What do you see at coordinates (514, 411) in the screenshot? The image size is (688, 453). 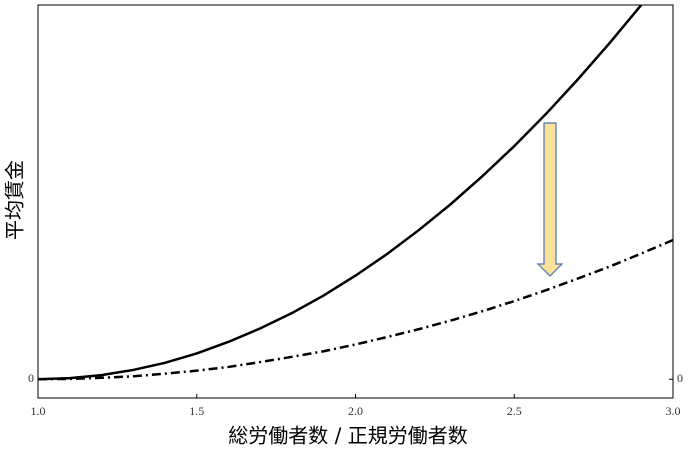 I see `x-tick-label: 2.5` at bounding box center [514, 411].